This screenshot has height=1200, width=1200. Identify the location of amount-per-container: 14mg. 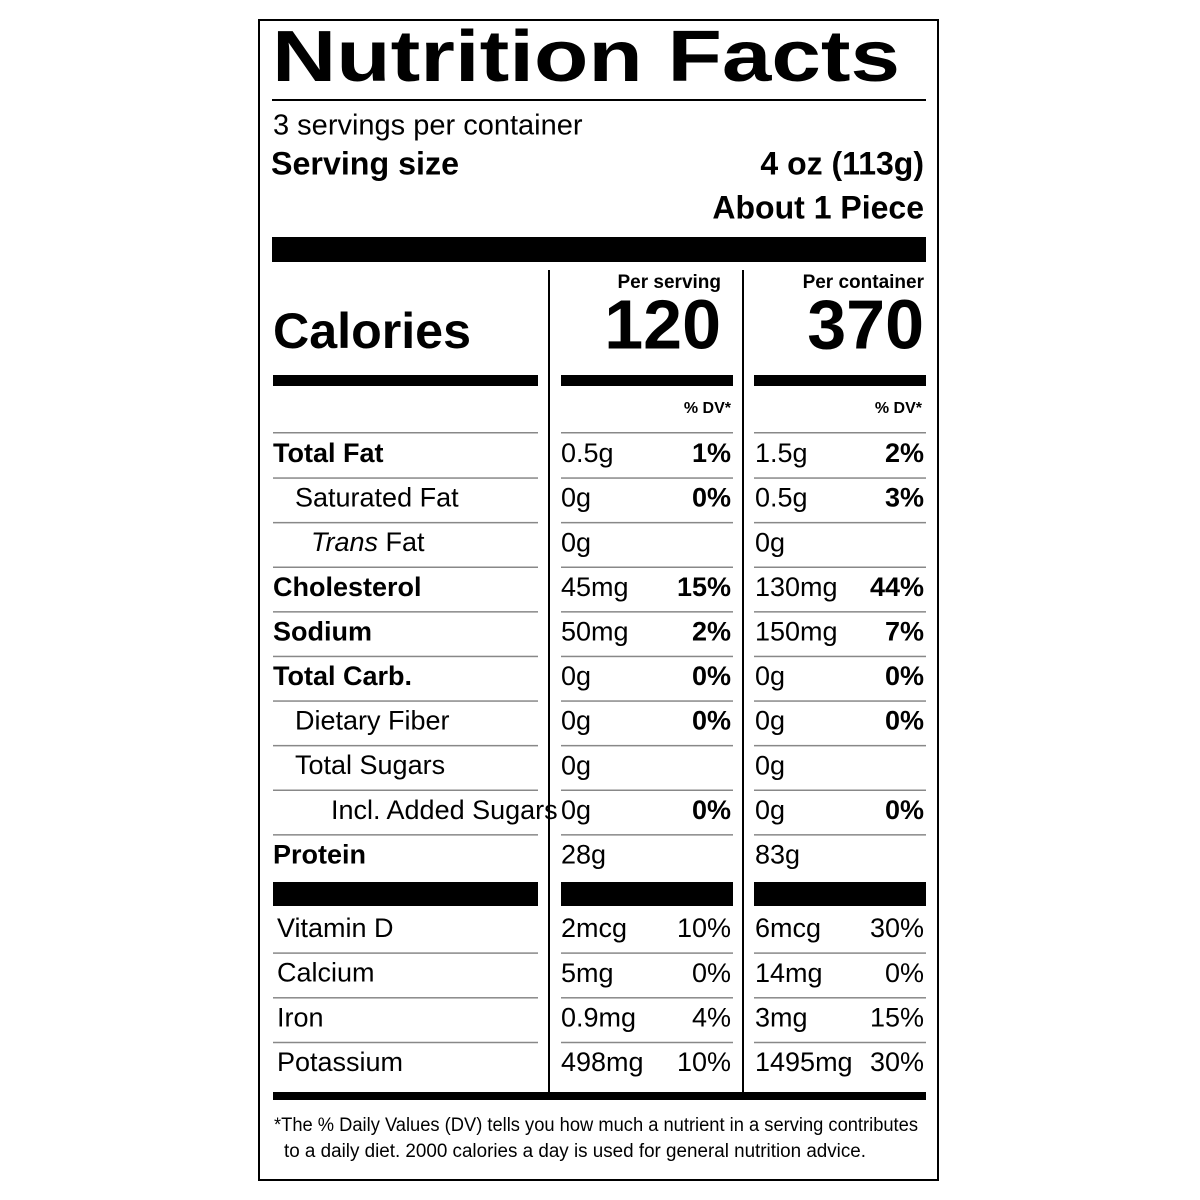
(789, 973).